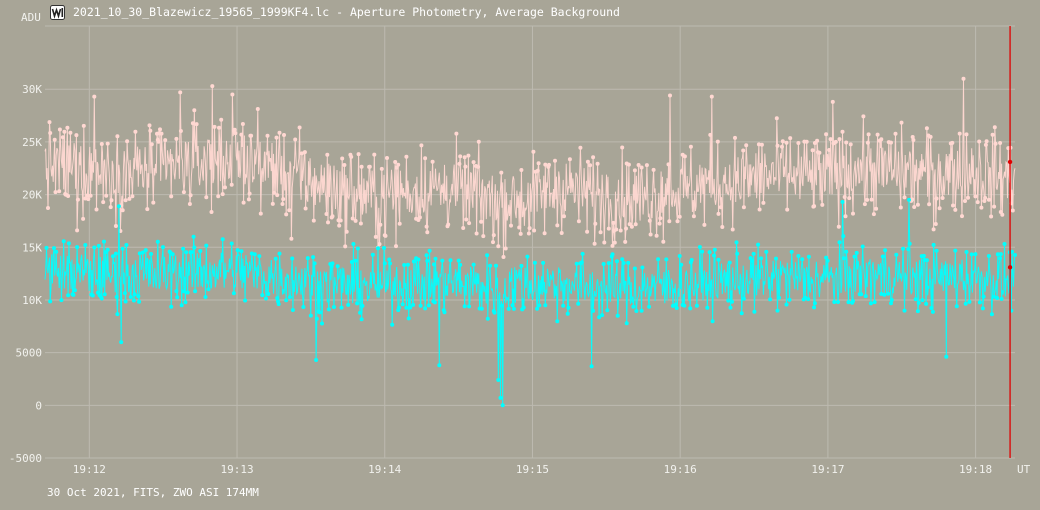 The width and height of the screenshot is (1040, 510). What do you see at coordinates (236, 469) in the screenshot?
I see `x-tick-label: 19:13` at bounding box center [236, 469].